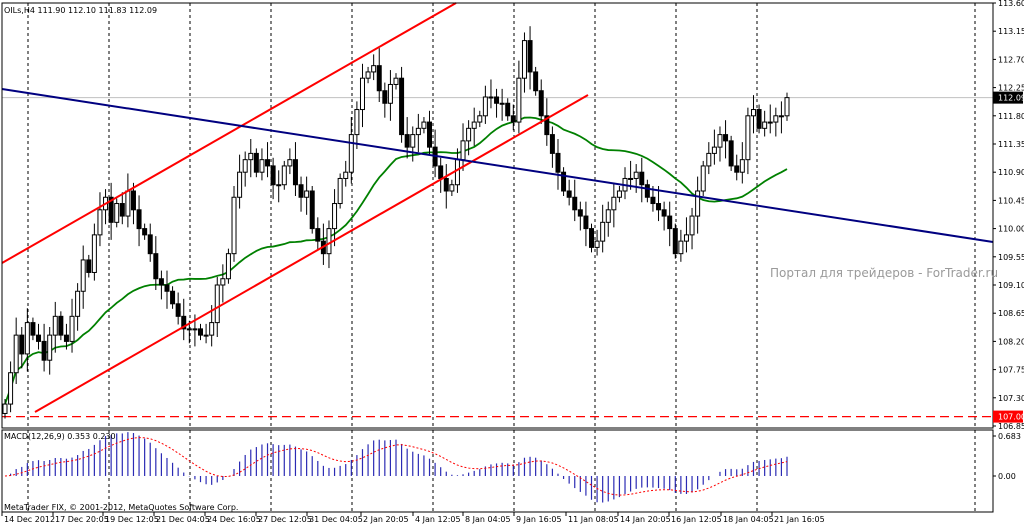  What do you see at coordinates (438, 519) in the screenshot?
I see `x-tick-label: 4 Jan 12:05` at bounding box center [438, 519].